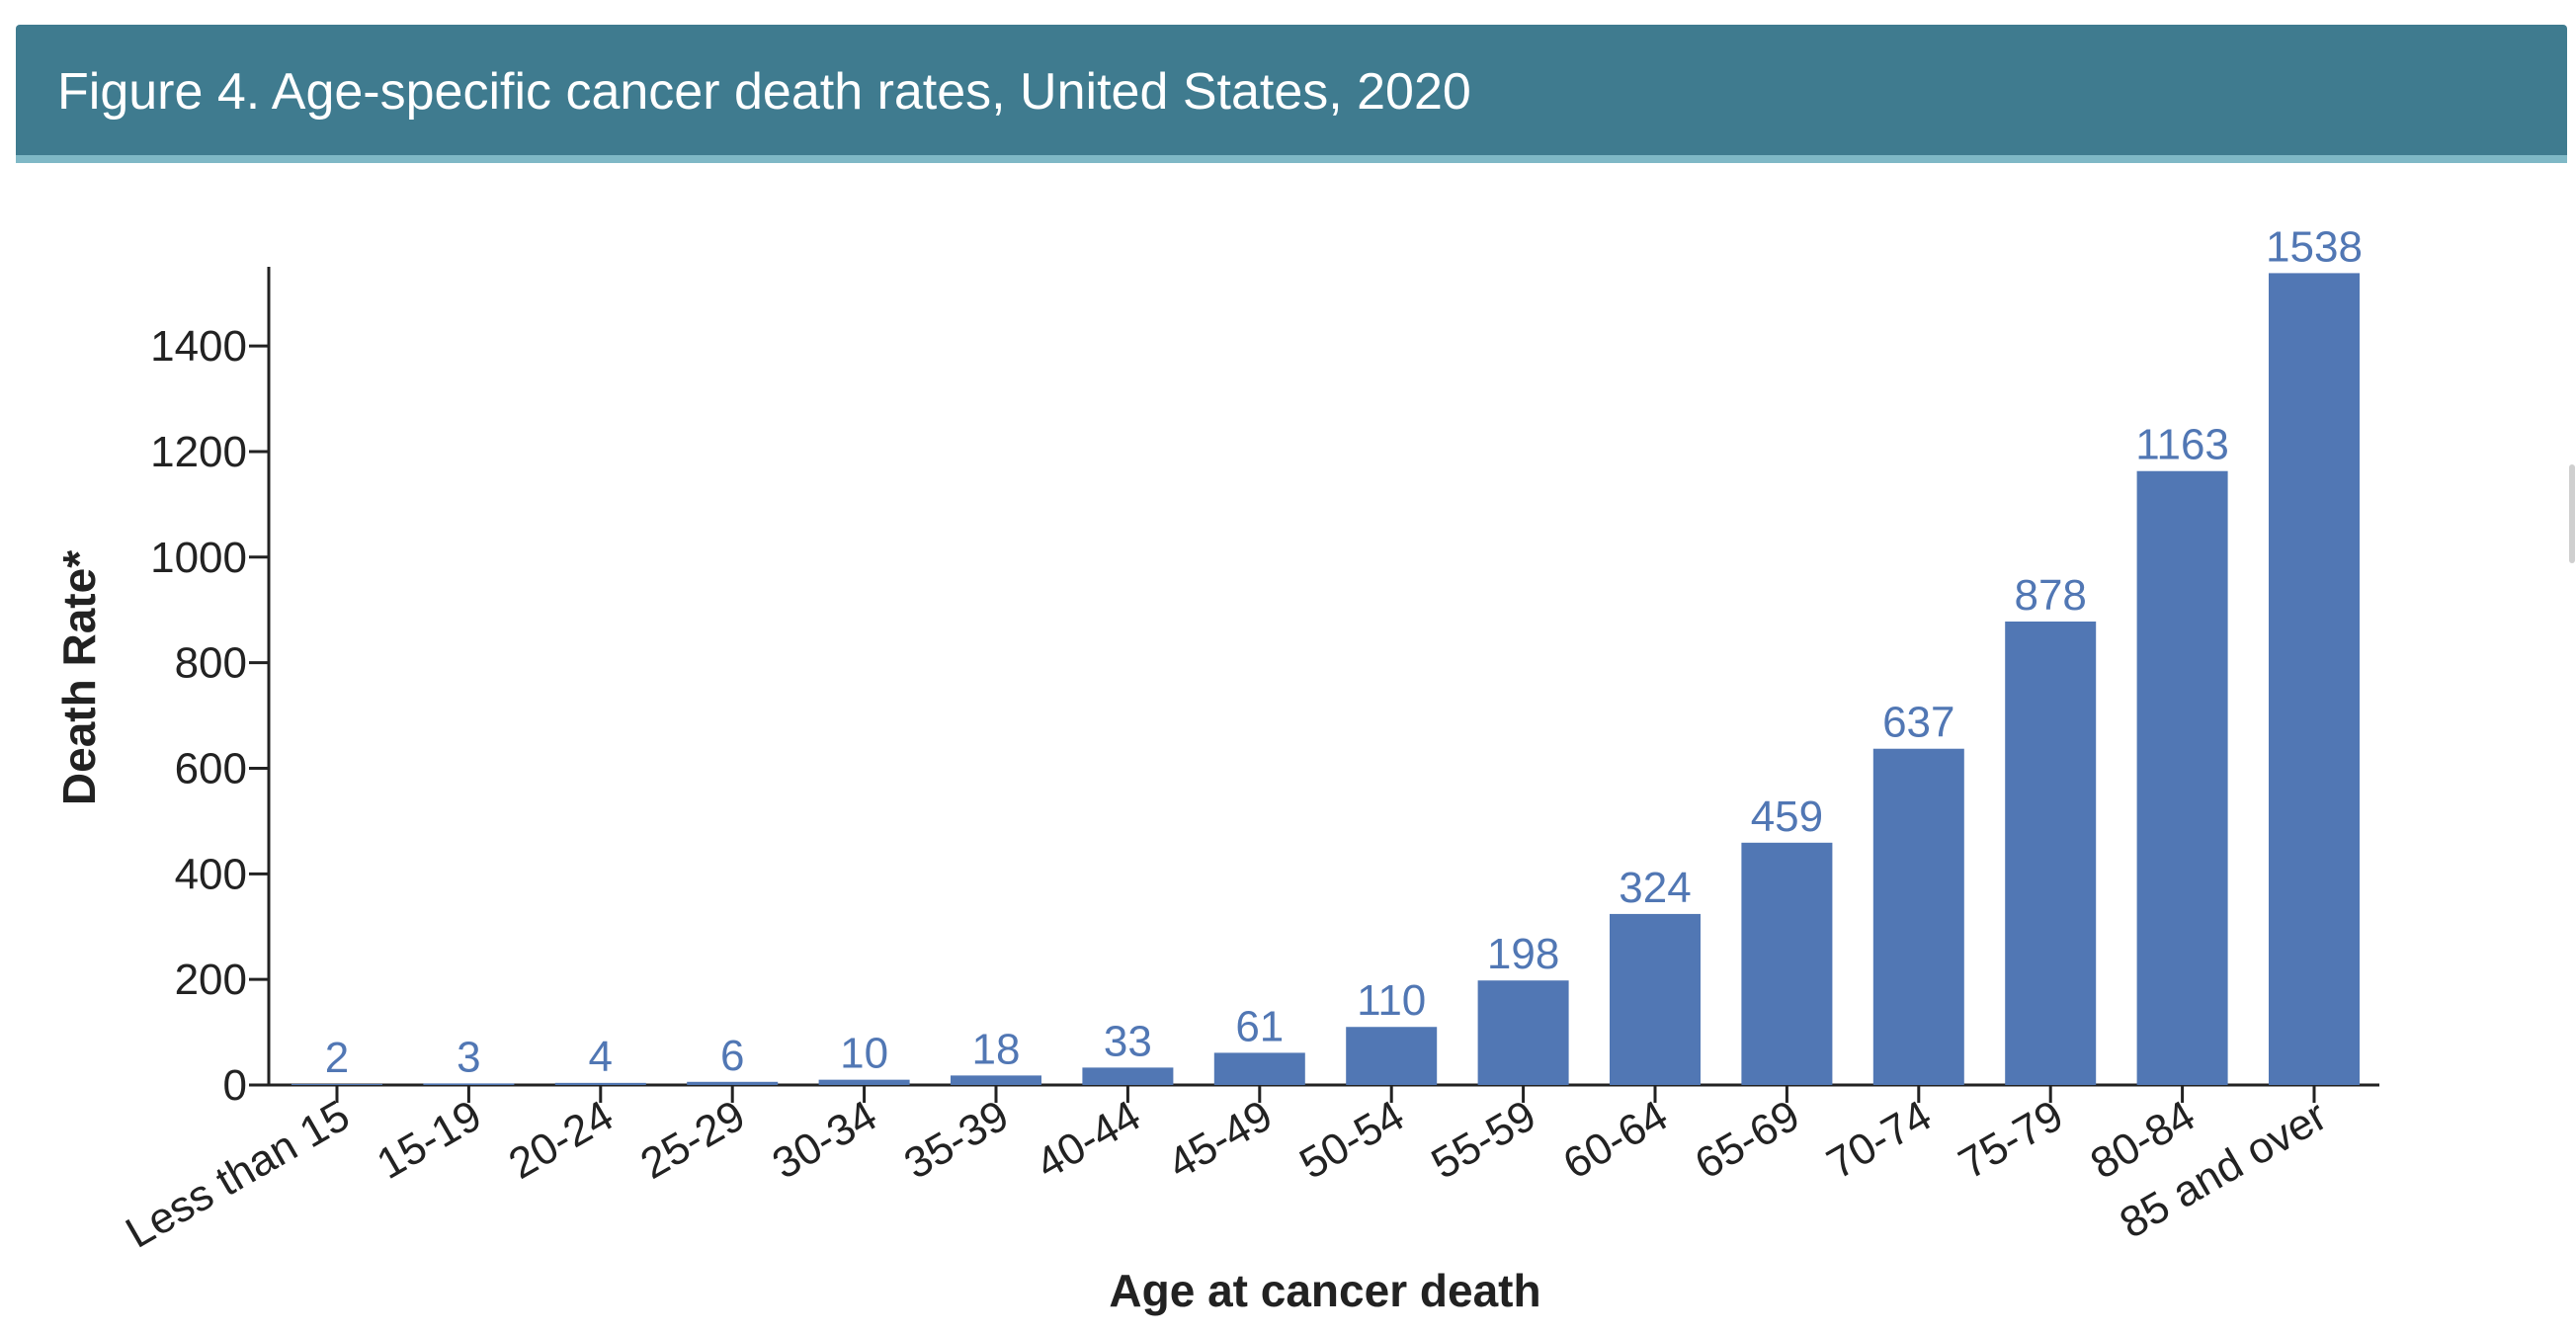  What do you see at coordinates (1259, 1026) in the screenshot?
I see `data-label: 61` at bounding box center [1259, 1026].